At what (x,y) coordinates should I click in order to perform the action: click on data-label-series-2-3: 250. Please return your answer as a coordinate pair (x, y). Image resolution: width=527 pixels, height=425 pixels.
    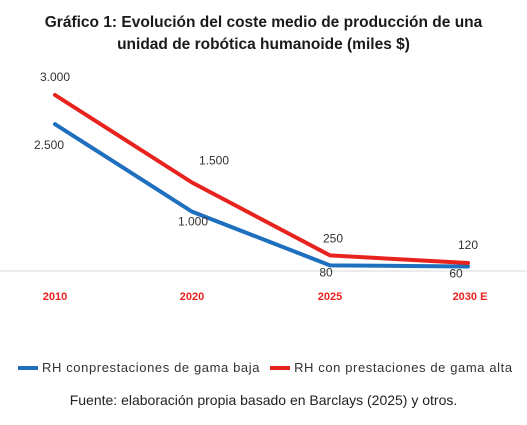
    Looking at the image, I should click on (333, 238).